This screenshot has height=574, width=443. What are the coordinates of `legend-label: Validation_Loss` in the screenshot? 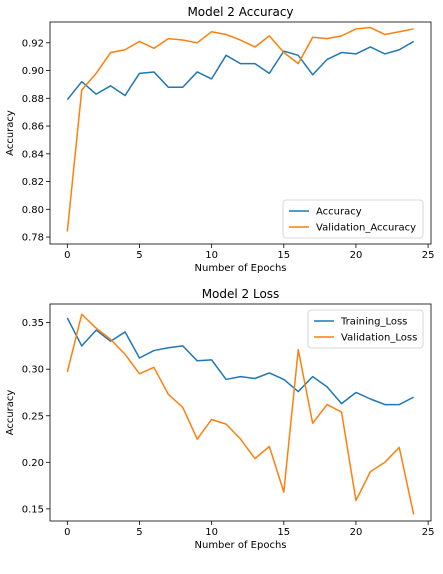 It's located at (379, 338).